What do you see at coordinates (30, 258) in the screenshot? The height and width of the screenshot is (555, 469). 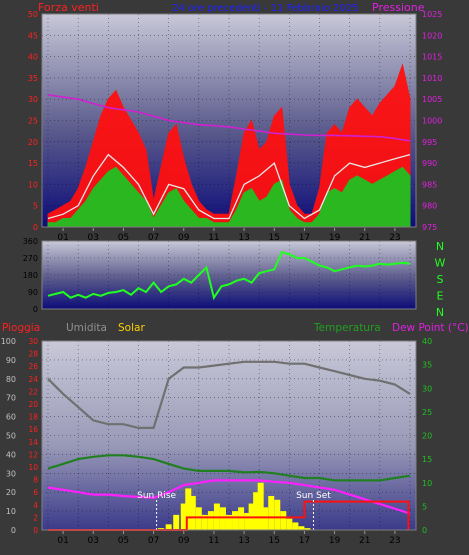 I see `y-tick-label: 270` at bounding box center [30, 258].